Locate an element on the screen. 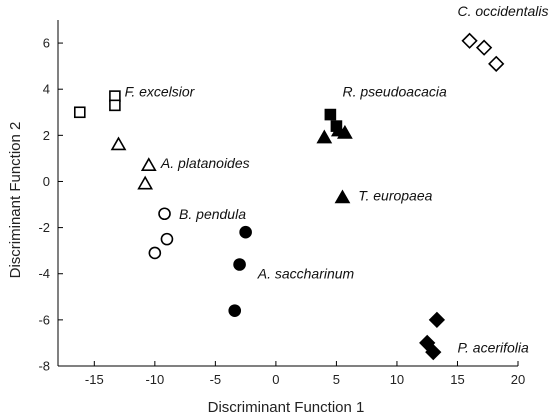 This screenshot has width=550, height=420. x-tick-label: 0 is located at coordinates (275, 379).